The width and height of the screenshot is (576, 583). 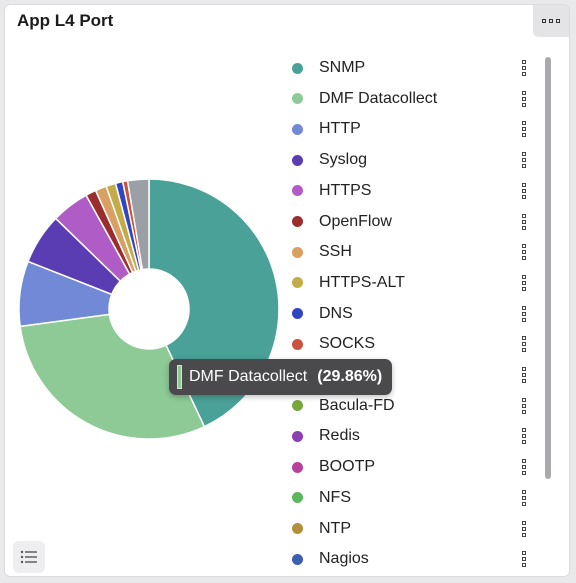 I want to click on list-view-icon, so click(x=28, y=557).